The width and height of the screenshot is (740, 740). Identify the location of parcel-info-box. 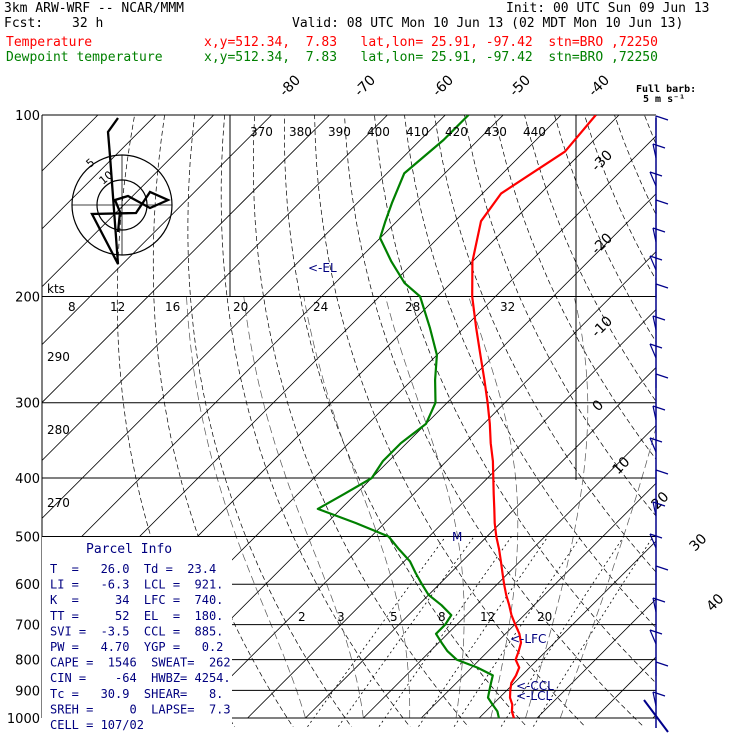
(137, 632).